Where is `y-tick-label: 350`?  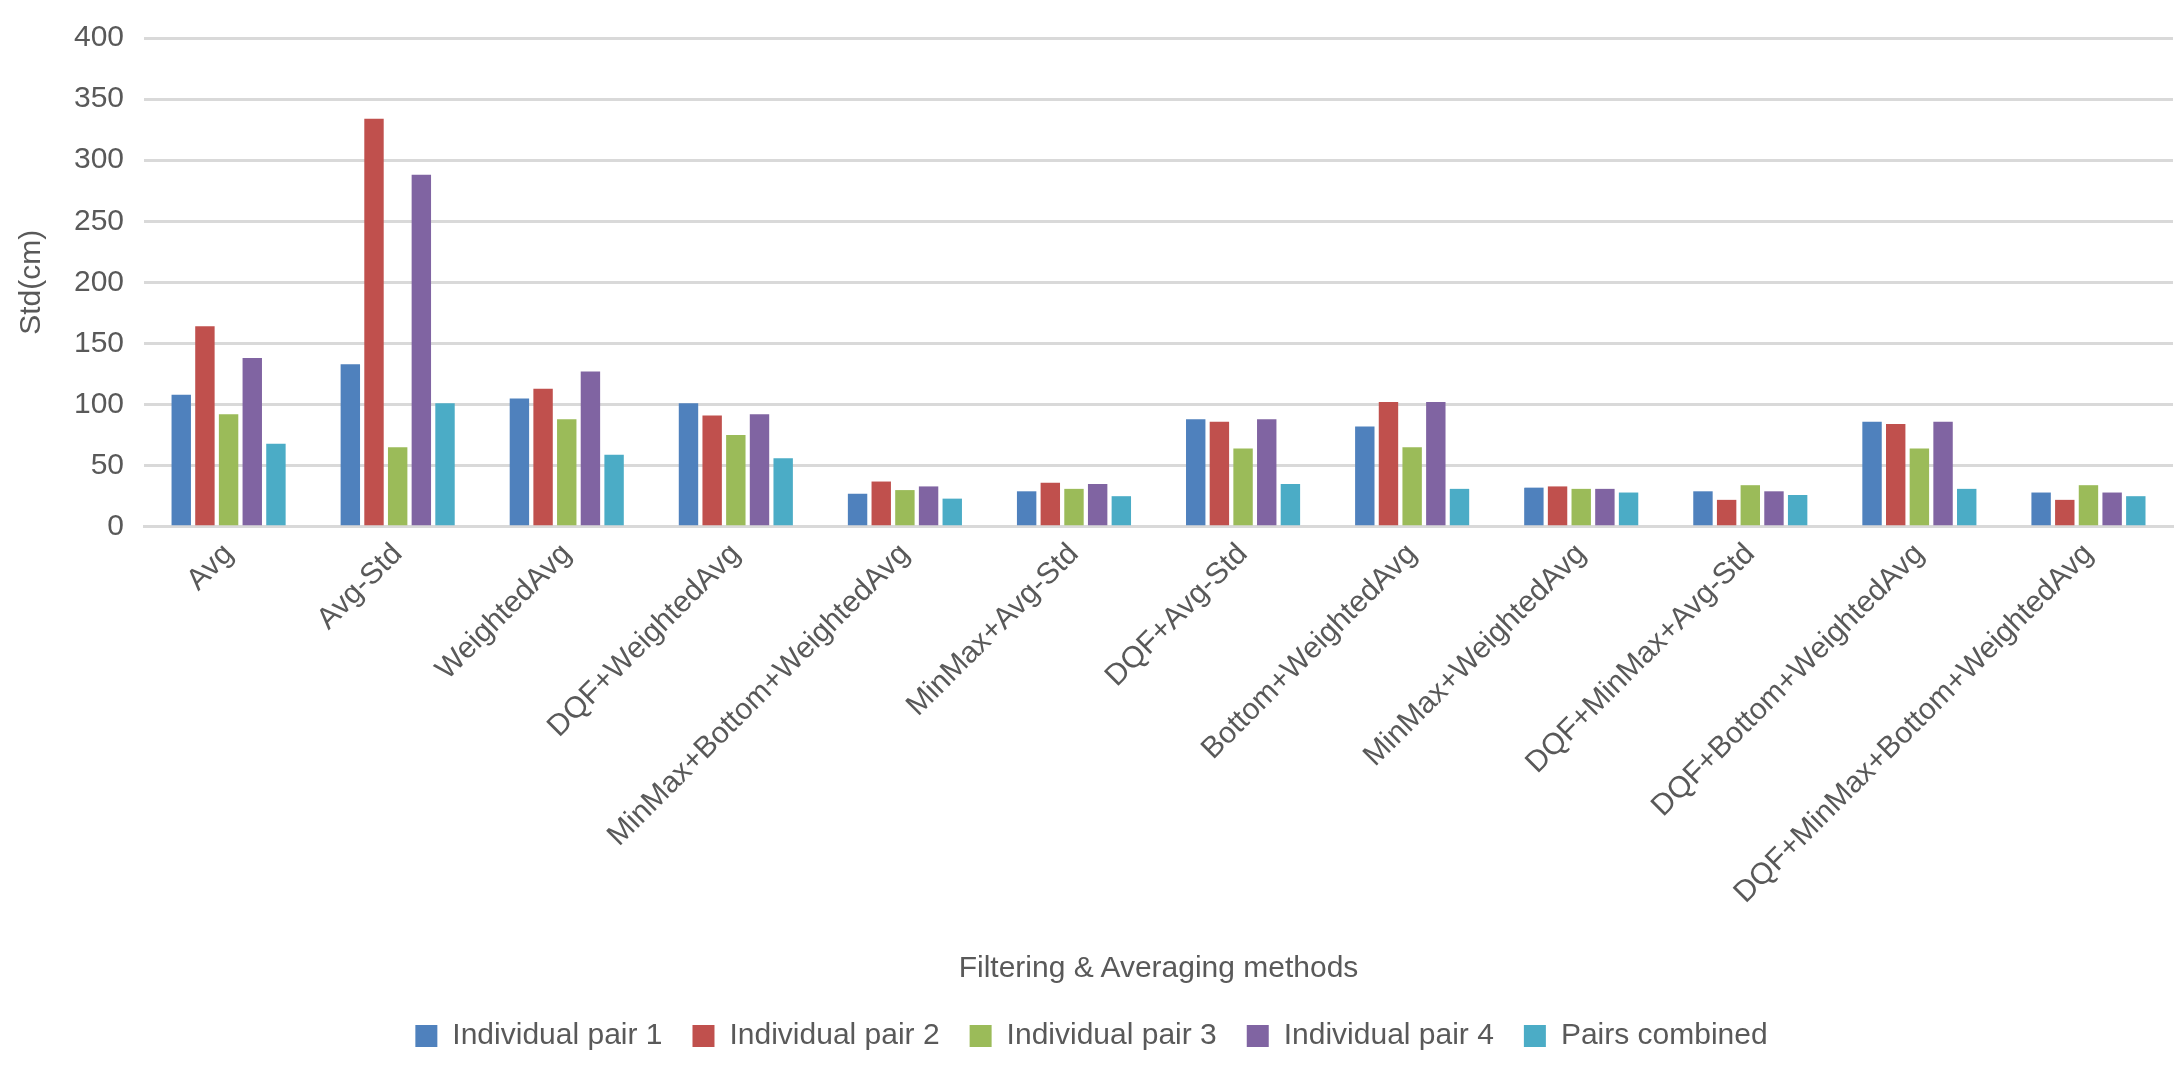
y-tick-label: 350 is located at coordinates (99, 97).